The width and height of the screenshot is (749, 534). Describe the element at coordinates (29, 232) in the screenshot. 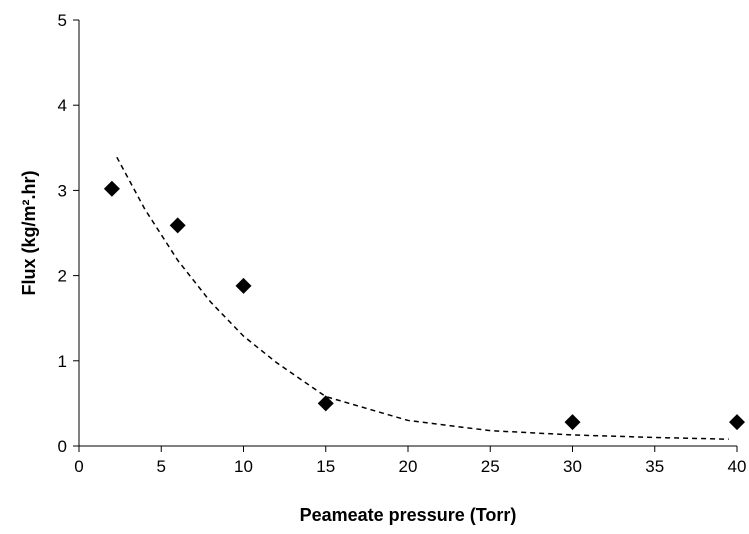

I see `y-axis-title: Flux (kg/m².hr)` at that location.